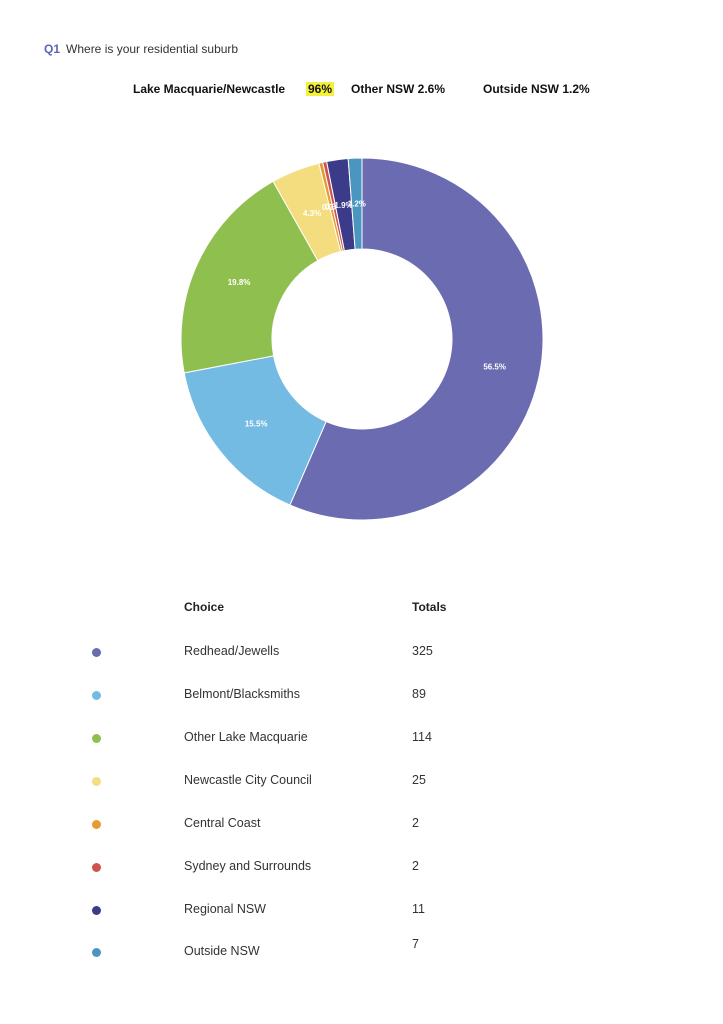 The image size is (723, 1024). What do you see at coordinates (398, 89) in the screenshot?
I see `summary-other-nsw: Other NSW 2.6%` at bounding box center [398, 89].